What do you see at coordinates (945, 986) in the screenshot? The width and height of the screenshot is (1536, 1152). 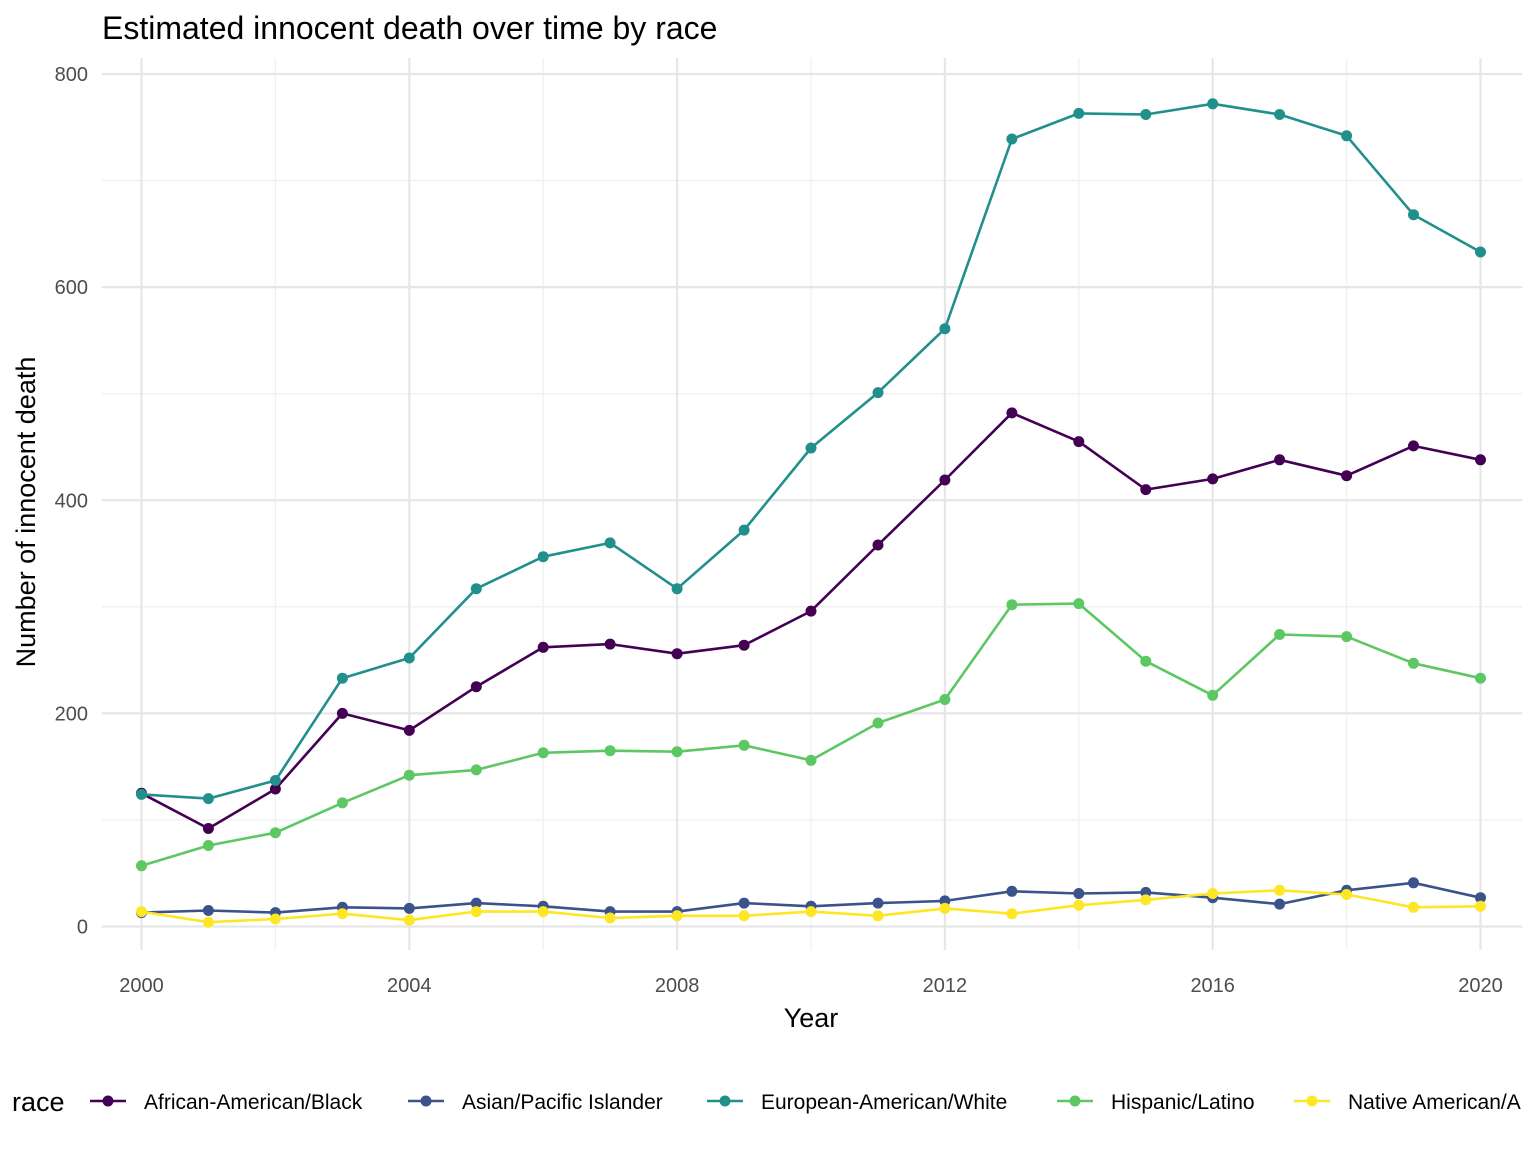 I see `x-tick-label: 2012` at bounding box center [945, 986].